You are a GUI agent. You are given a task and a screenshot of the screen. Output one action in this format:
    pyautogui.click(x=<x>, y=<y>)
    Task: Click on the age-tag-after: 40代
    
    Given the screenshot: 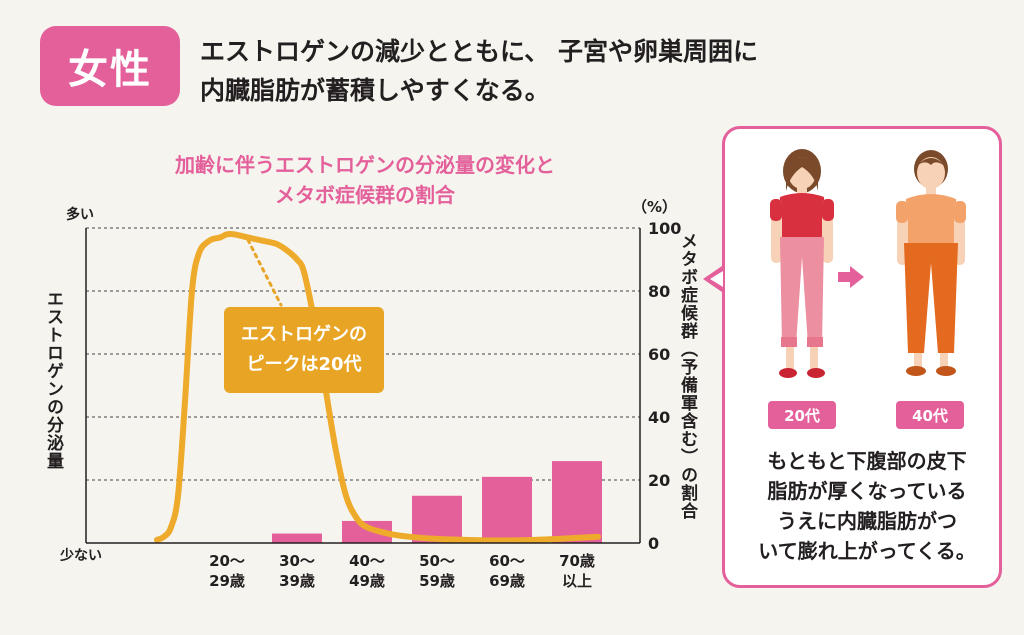 What is the action you would take?
    pyautogui.click(x=930, y=415)
    